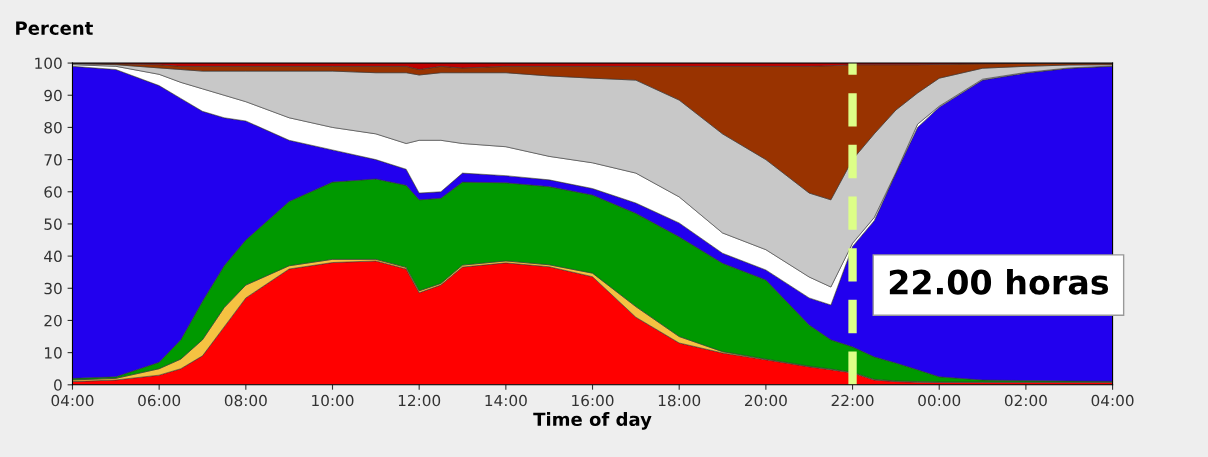 The height and width of the screenshot is (457, 1208). I want to click on y-tick-label: 50, so click(53, 224).